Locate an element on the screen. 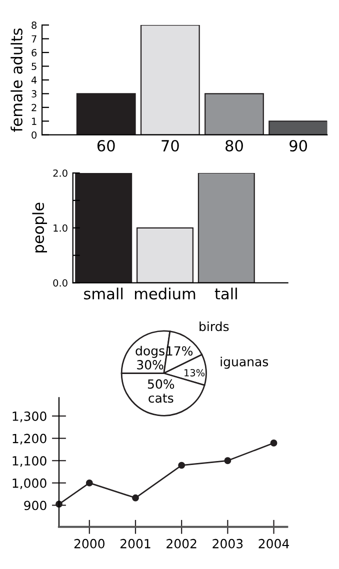  y-tick-label: 900 is located at coordinates (35, 505).